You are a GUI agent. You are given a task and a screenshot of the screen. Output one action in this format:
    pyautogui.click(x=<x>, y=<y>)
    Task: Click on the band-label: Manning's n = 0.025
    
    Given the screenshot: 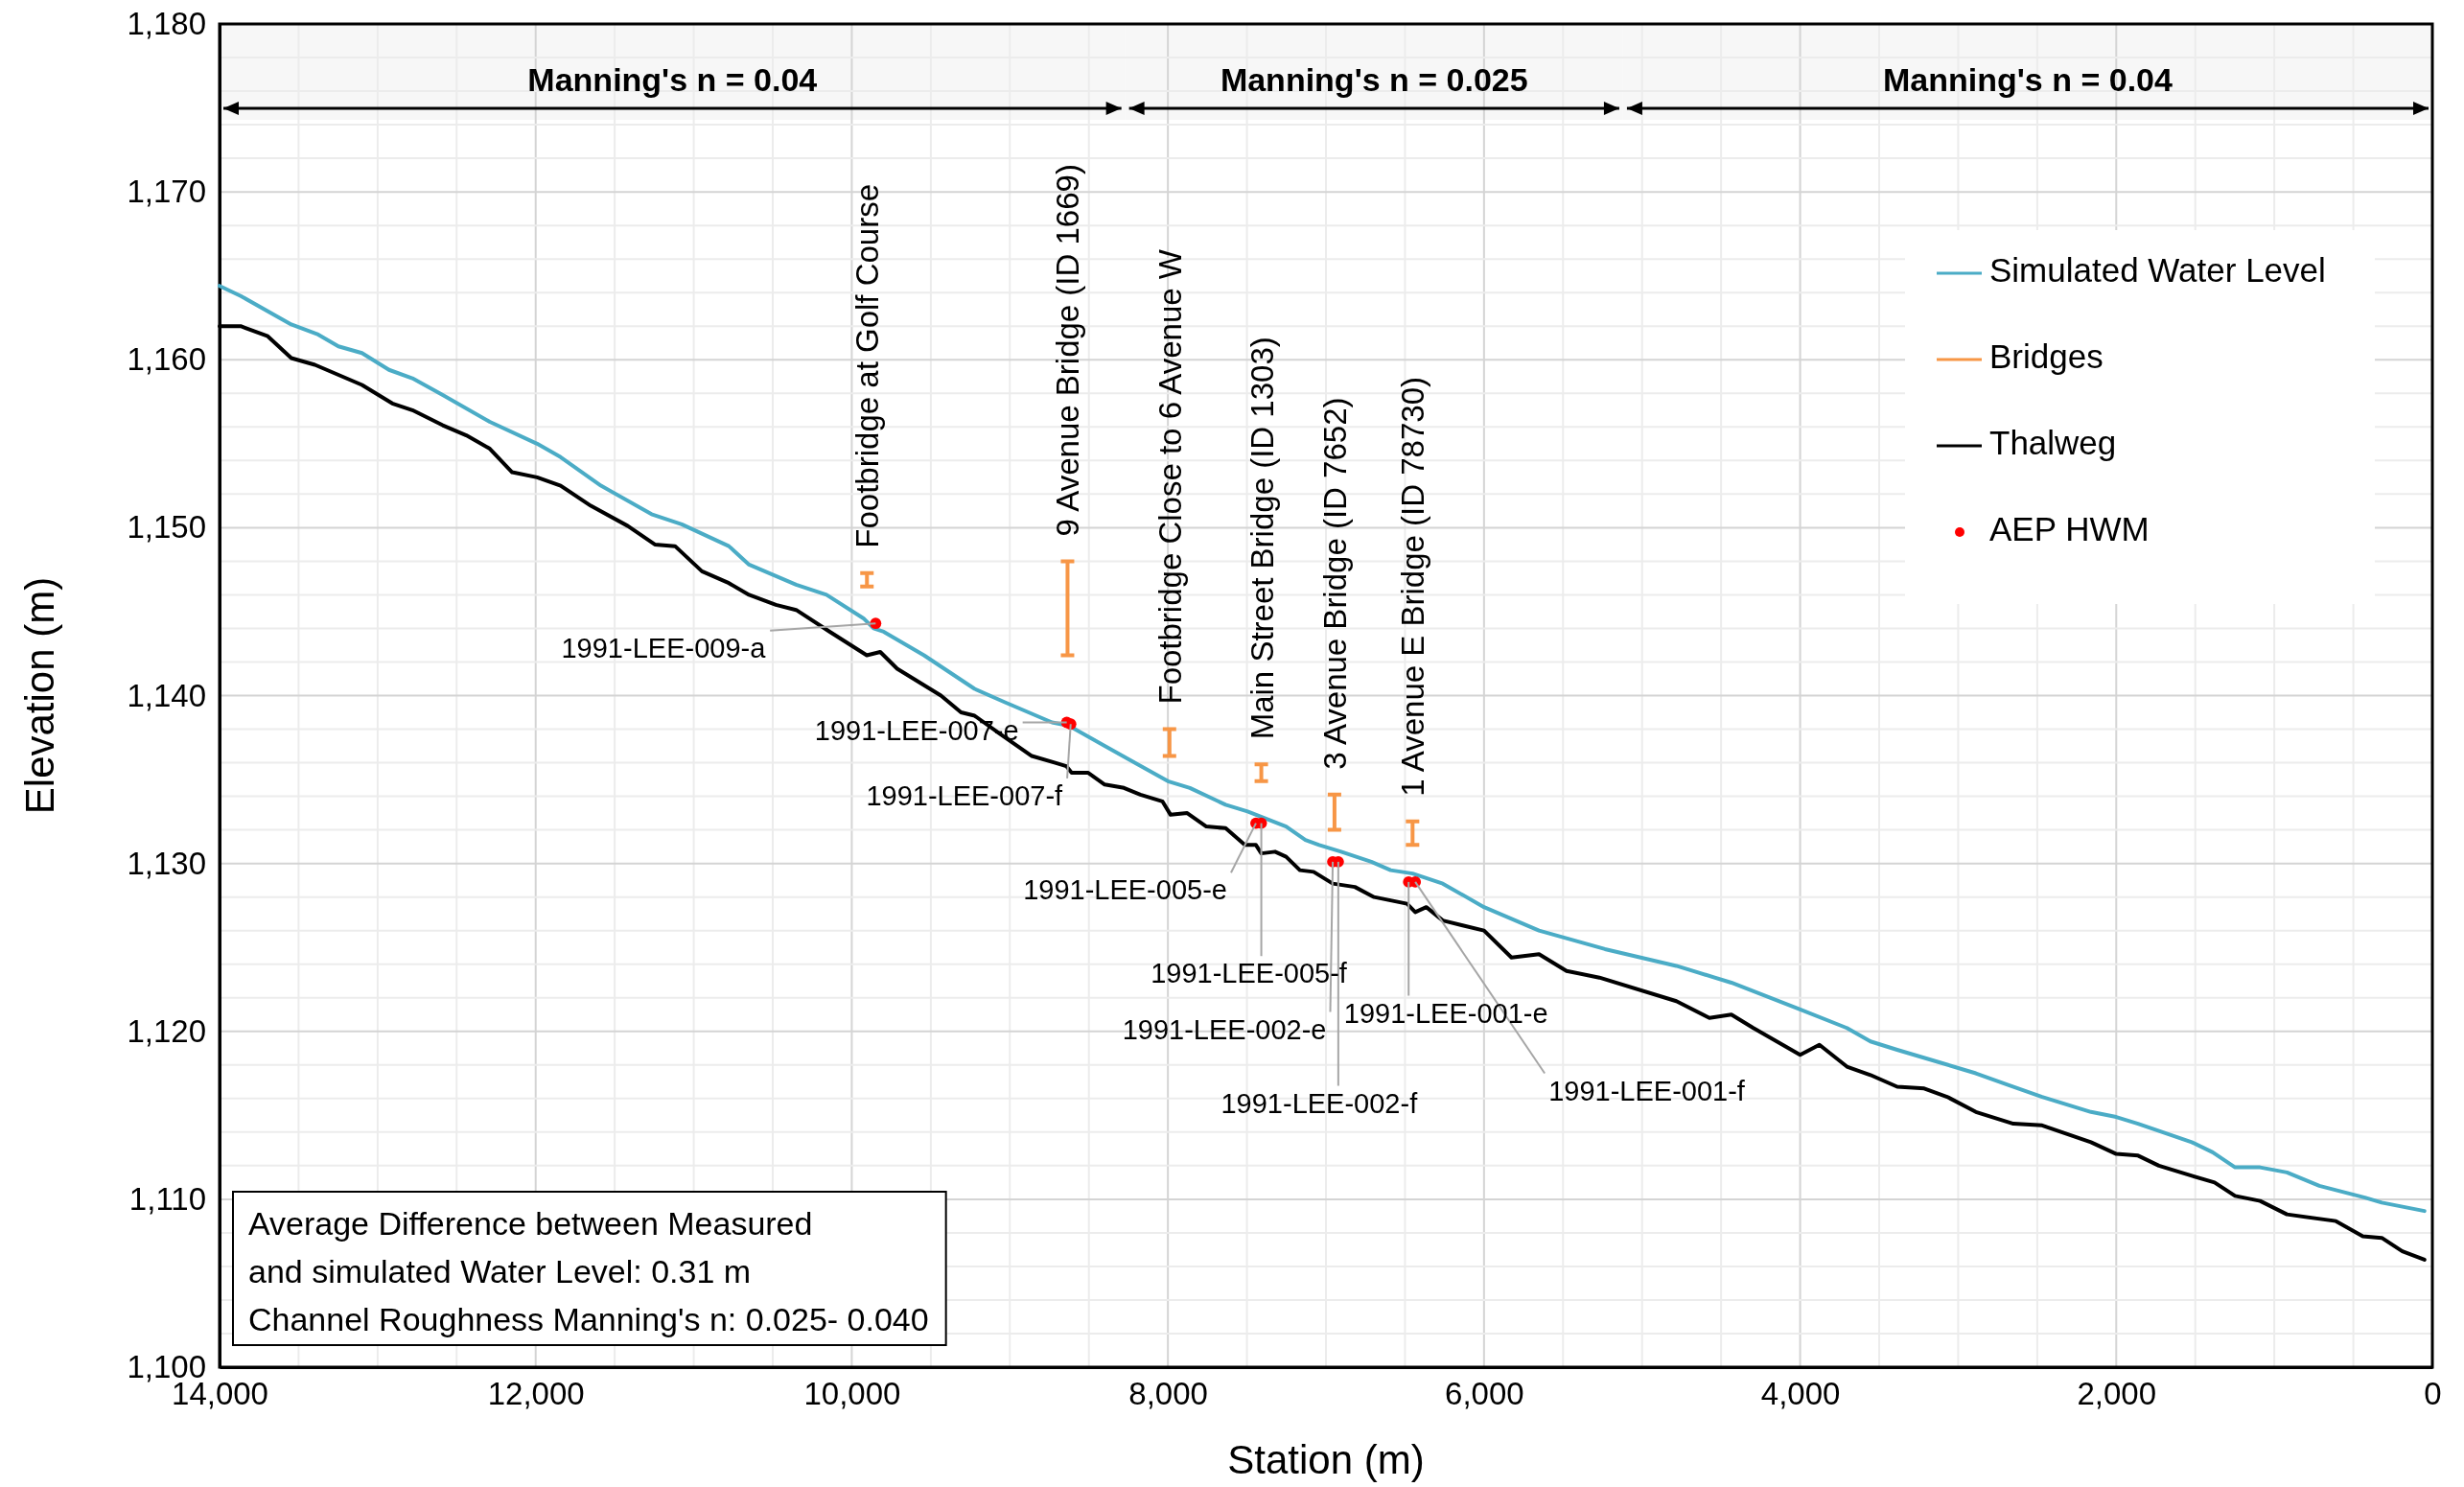 What is the action you would take?
    pyautogui.click(x=1374, y=79)
    